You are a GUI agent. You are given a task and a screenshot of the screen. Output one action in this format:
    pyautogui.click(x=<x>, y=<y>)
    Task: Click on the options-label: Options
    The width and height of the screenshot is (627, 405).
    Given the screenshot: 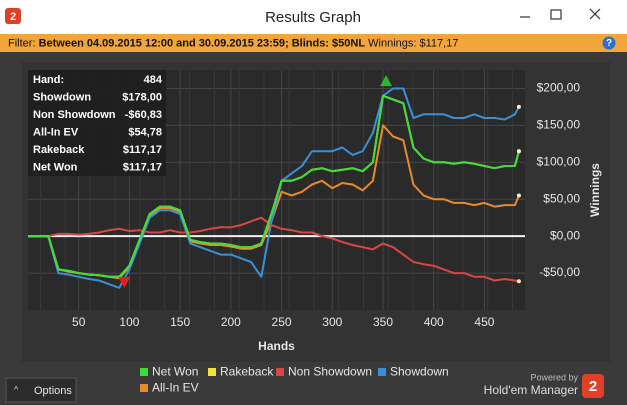 What is the action you would take?
    pyautogui.click(x=53, y=391)
    